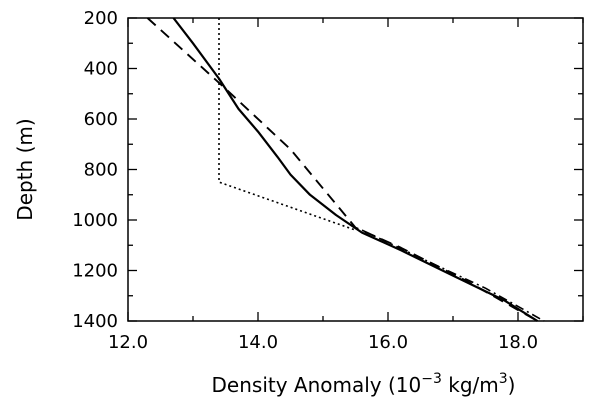 This screenshot has height=400, width=598. I want to click on x-tick-label: 18.0, so click(518, 342).